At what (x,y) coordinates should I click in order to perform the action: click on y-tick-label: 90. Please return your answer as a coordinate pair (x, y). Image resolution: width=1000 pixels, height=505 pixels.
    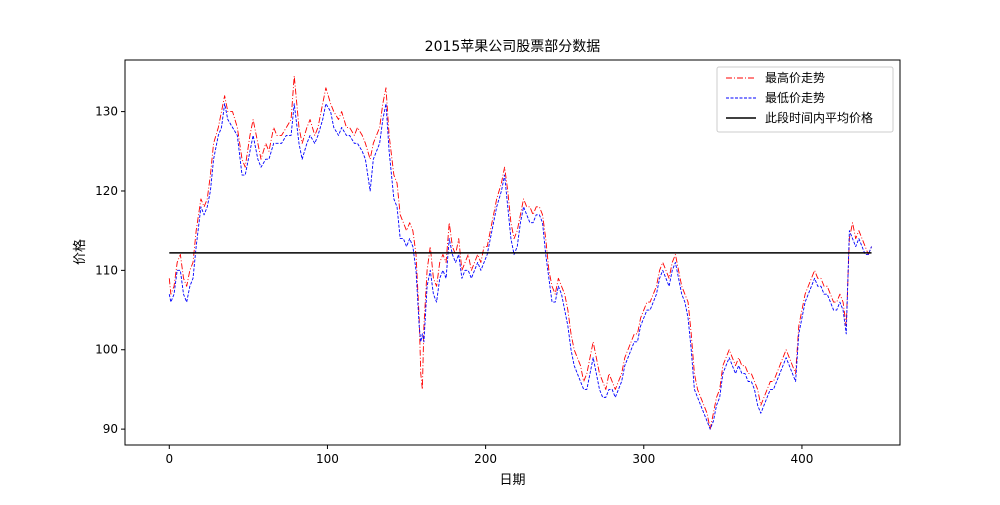
    Looking at the image, I should click on (110, 429).